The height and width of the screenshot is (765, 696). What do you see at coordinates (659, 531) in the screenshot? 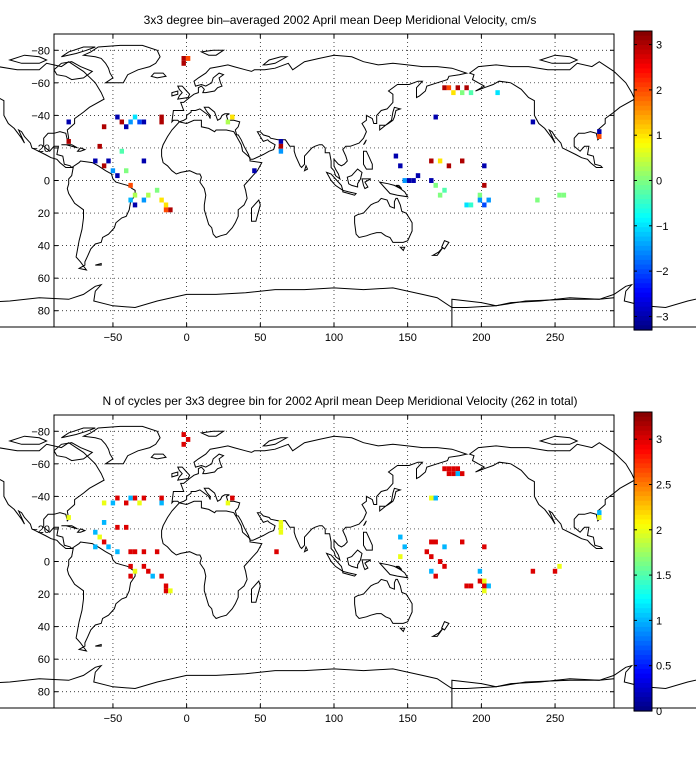
I see `colorbar-tick-label: 2` at bounding box center [659, 531].